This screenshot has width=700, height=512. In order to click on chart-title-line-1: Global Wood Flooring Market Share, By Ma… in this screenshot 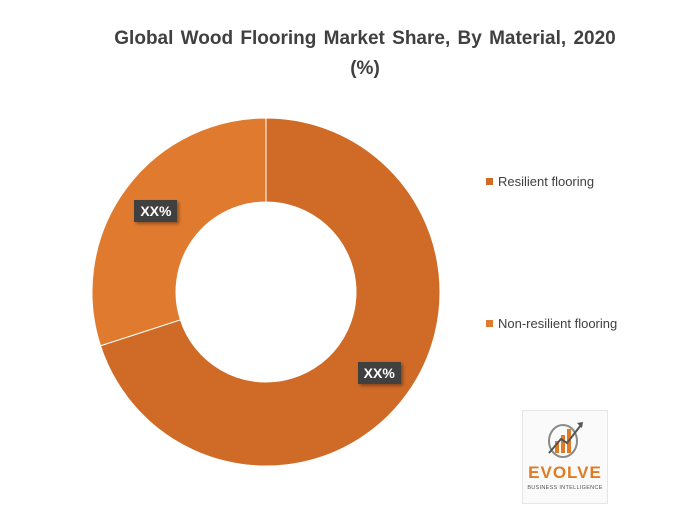, I will do `click(365, 38)`.